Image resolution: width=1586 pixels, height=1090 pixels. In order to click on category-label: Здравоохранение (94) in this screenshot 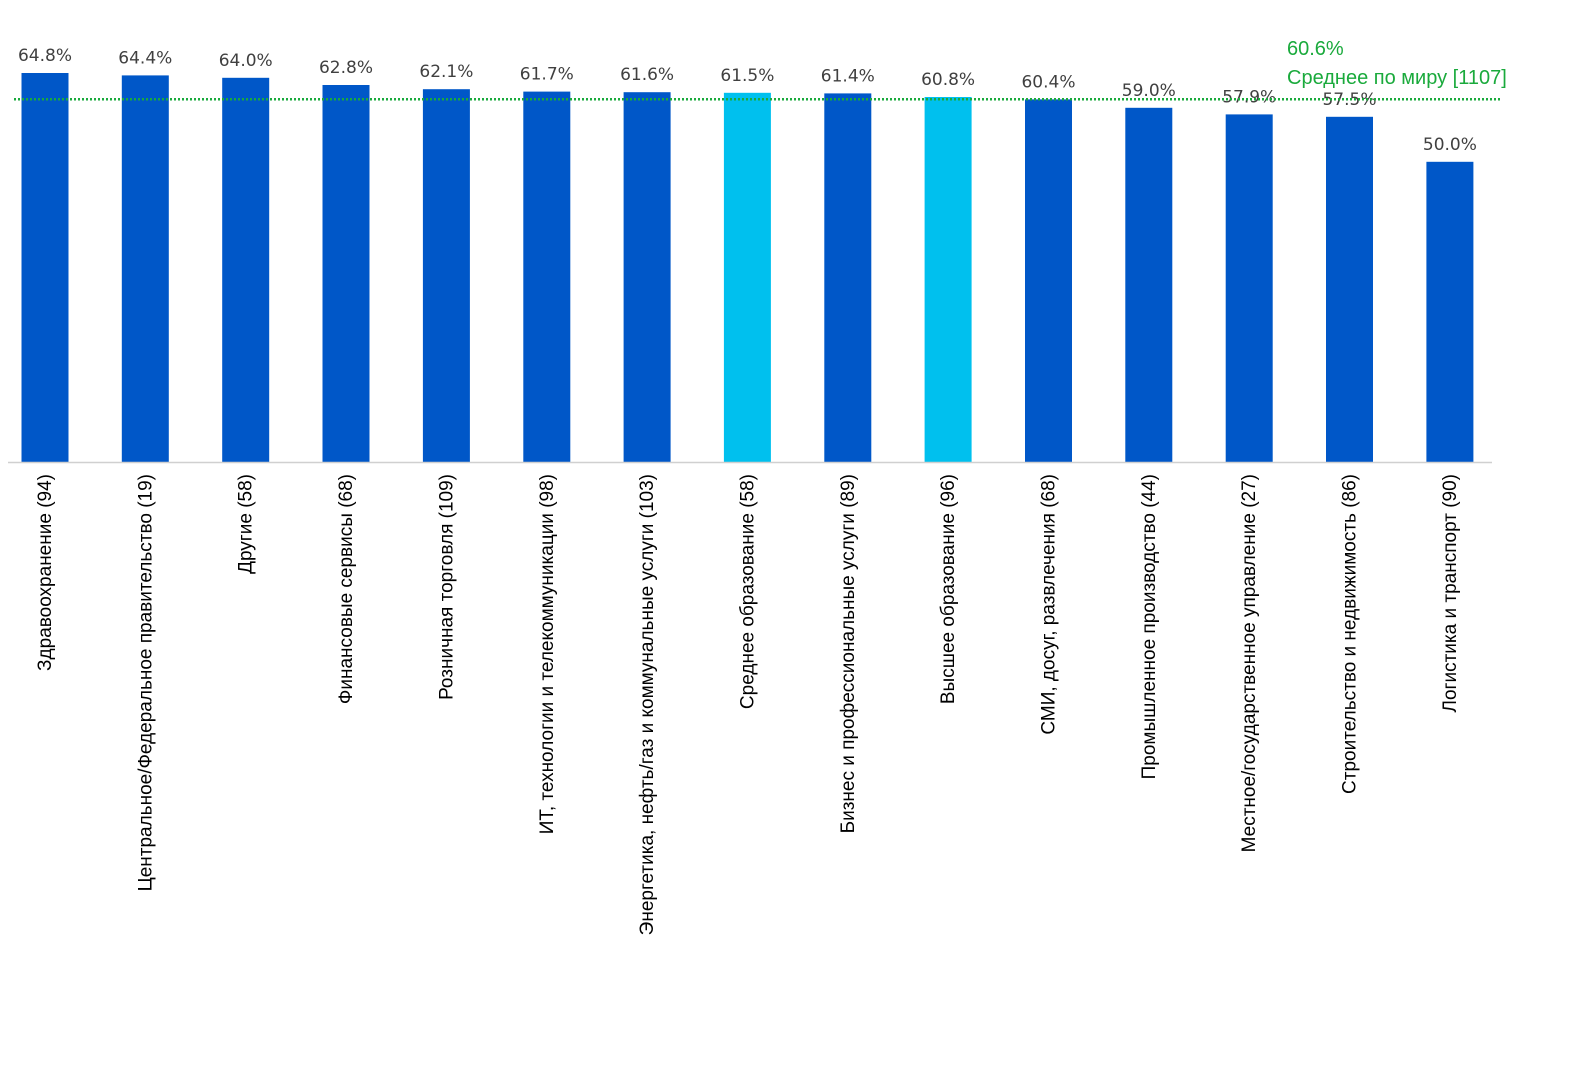, I will do `click(45, 572)`.